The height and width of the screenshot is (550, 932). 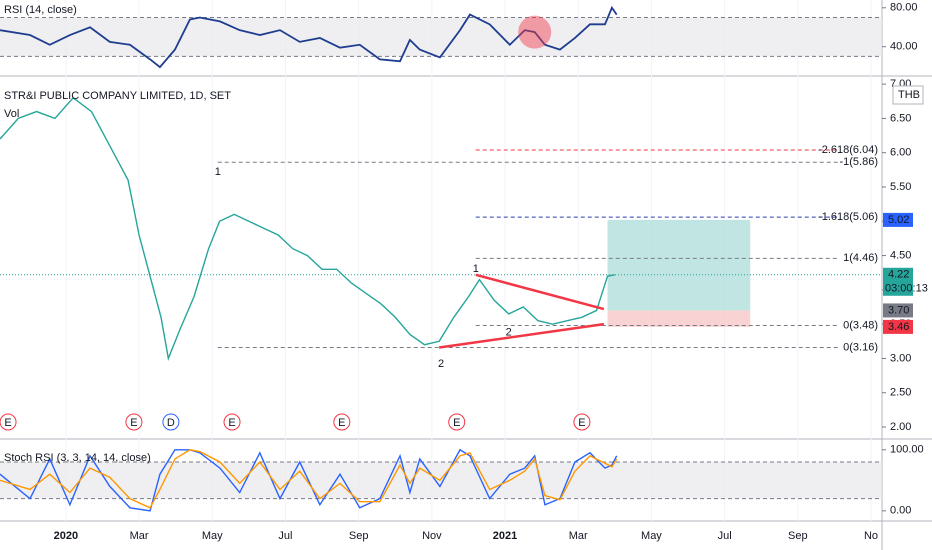 I want to click on chart-title: STR&I PUBLIC COMPANY LIMITED, 1D, SET, so click(x=117, y=96).